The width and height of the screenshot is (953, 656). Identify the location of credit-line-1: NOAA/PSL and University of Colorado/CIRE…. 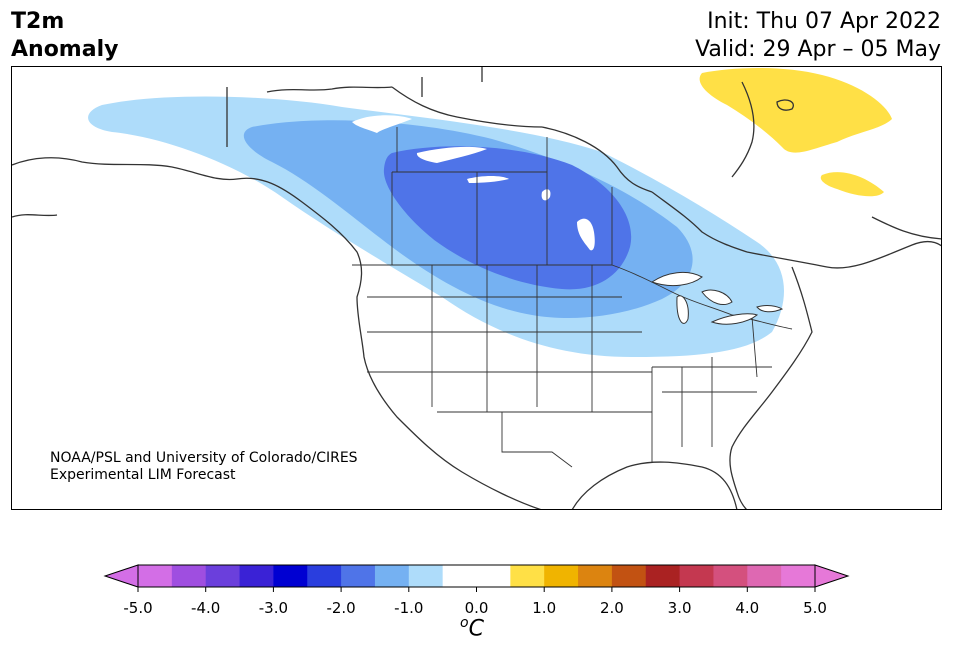
(204, 458).